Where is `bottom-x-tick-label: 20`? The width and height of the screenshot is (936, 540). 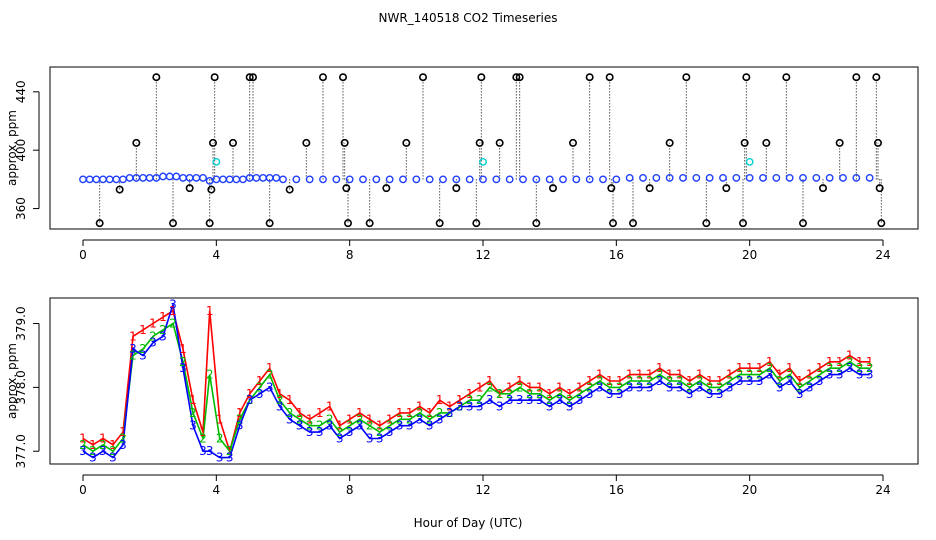 bottom-x-tick-label: 20 is located at coordinates (749, 490).